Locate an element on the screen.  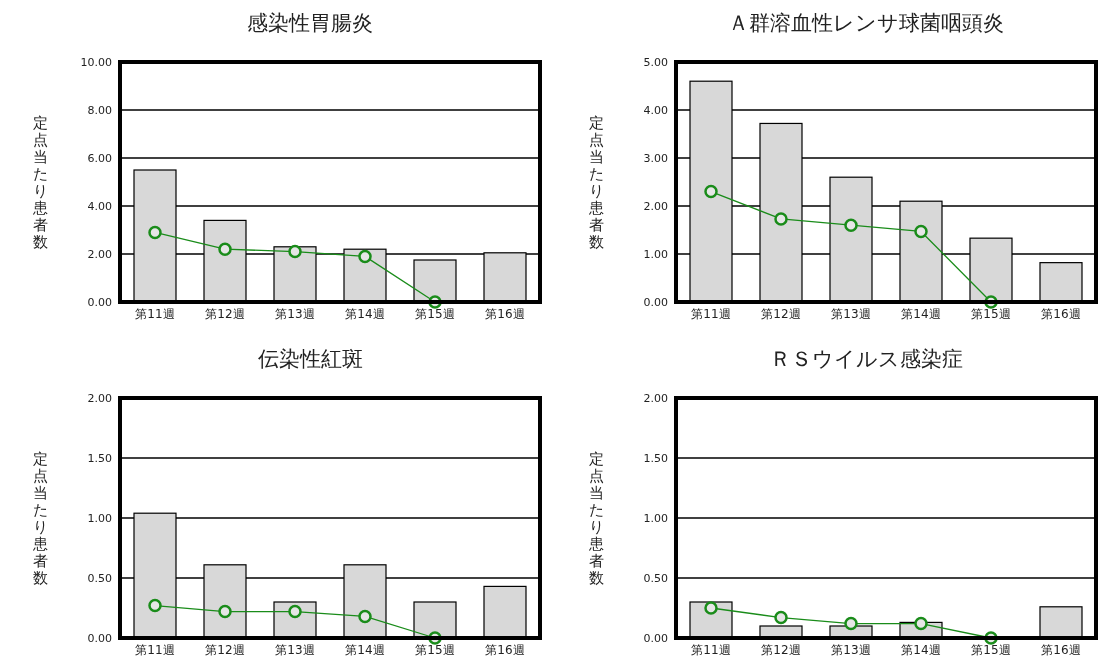
chart-title: 伝染性紅斑 is located at coordinates (310, 359).